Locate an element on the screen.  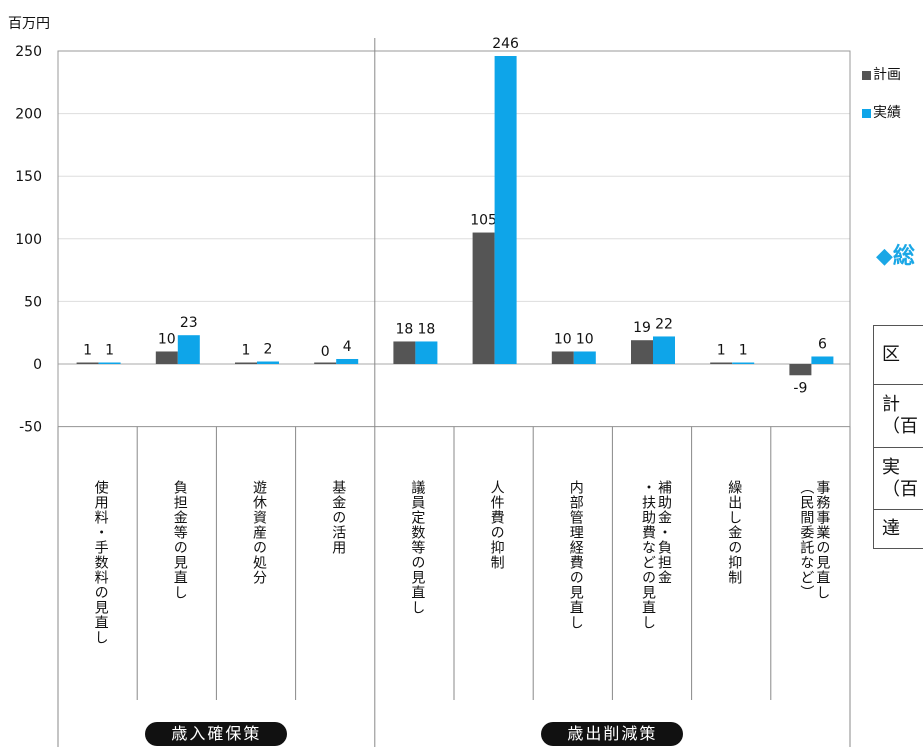
summary-panel-title: ◆総 is located at coordinates (895, 256).